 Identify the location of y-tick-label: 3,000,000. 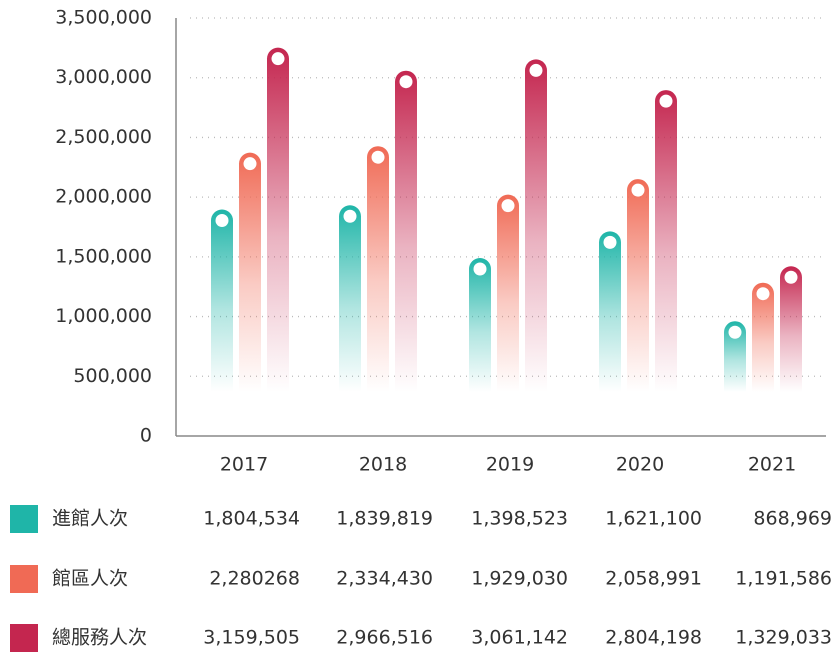
(103, 77).